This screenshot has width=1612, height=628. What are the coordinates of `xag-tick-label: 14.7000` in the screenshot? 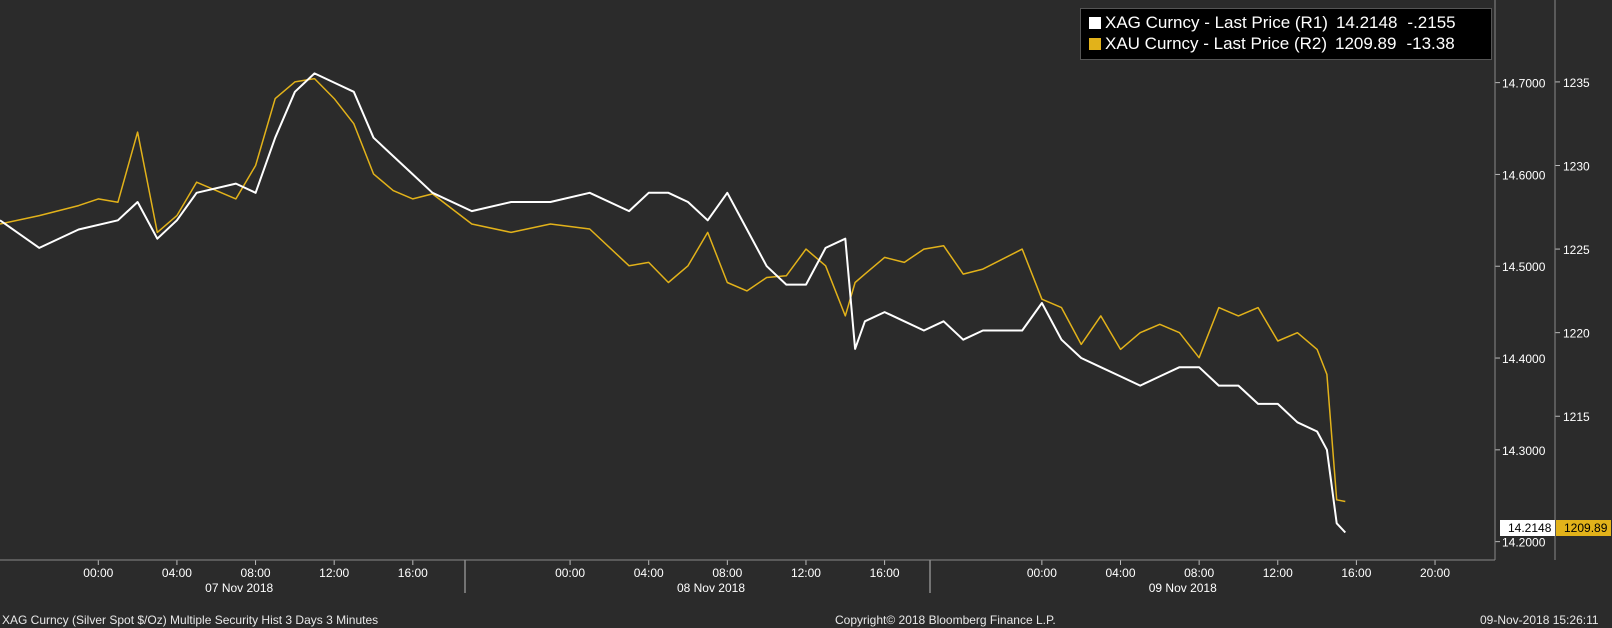 It's located at (1524, 84).